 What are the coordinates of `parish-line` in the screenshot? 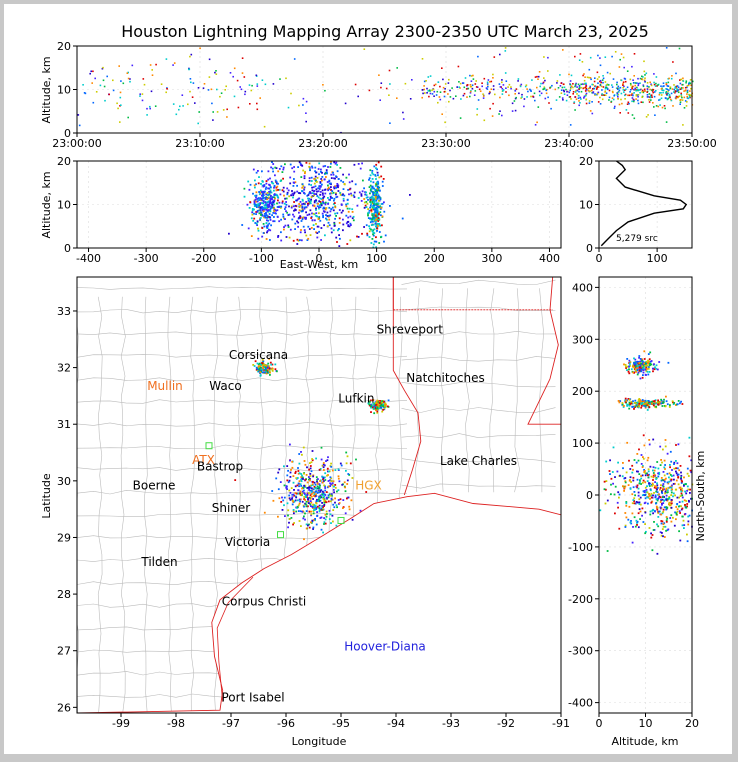 It's located at (478, 309).